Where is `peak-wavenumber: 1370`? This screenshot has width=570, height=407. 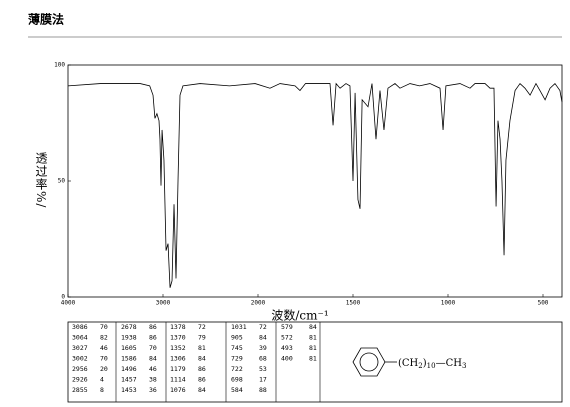 peak-wavenumber: 1370 is located at coordinates (178, 338).